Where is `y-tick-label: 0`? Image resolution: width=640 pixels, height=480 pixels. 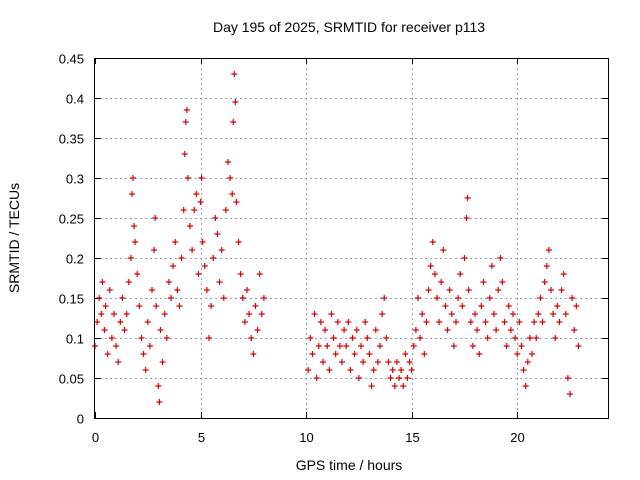
y-tick-label: 0 is located at coordinates (80, 419).